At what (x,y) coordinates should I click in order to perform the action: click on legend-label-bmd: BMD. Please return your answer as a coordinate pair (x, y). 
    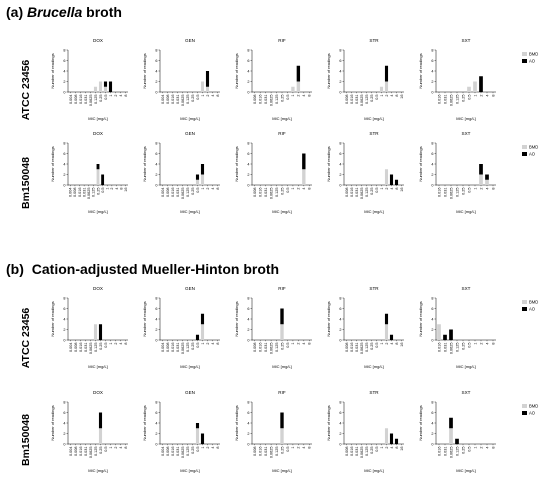
    Looking at the image, I should click on (533, 406).